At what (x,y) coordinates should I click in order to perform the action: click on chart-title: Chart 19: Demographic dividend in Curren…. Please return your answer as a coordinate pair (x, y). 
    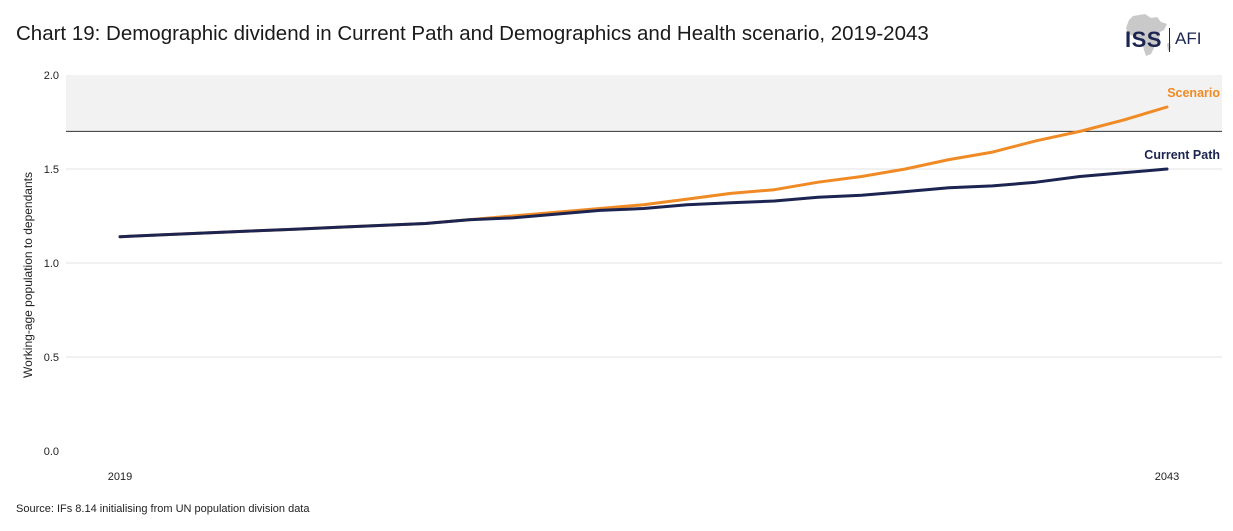
    Looking at the image, I should click on (472, 33).